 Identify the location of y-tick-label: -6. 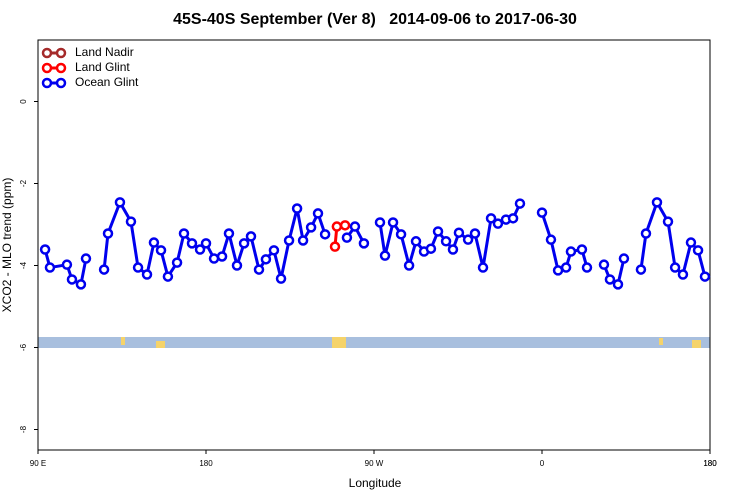
(23, 347).